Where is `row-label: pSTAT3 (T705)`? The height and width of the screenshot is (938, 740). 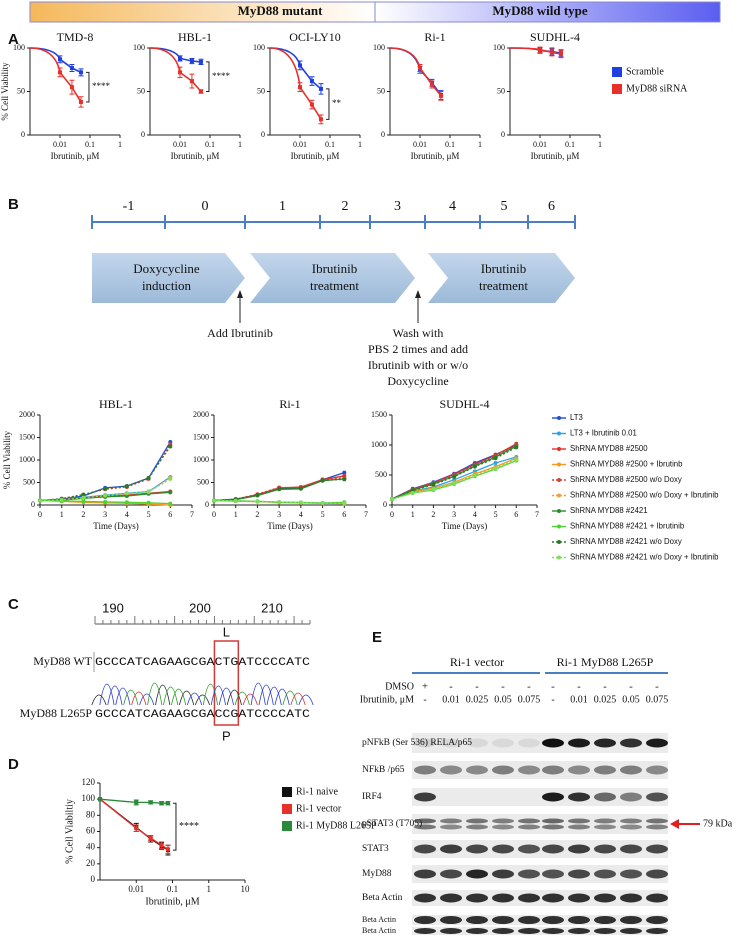
row-label: pSTAT3 (T705) is located at coordinates (392, 823).